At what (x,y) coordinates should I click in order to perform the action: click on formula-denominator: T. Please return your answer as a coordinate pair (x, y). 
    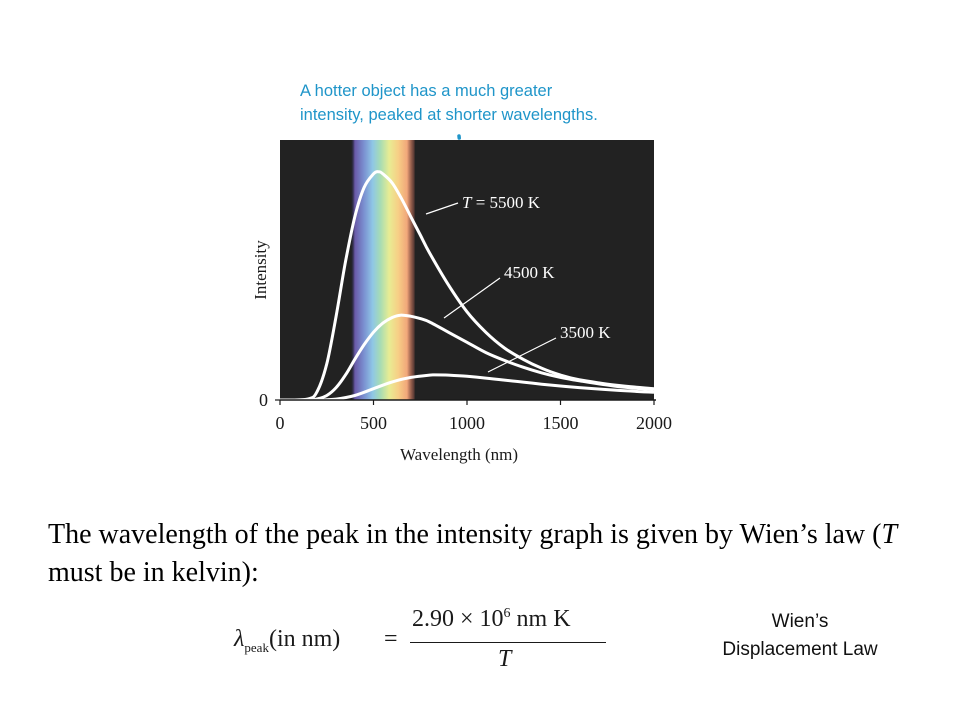
    Looking at the image, I should click on (505, 659).